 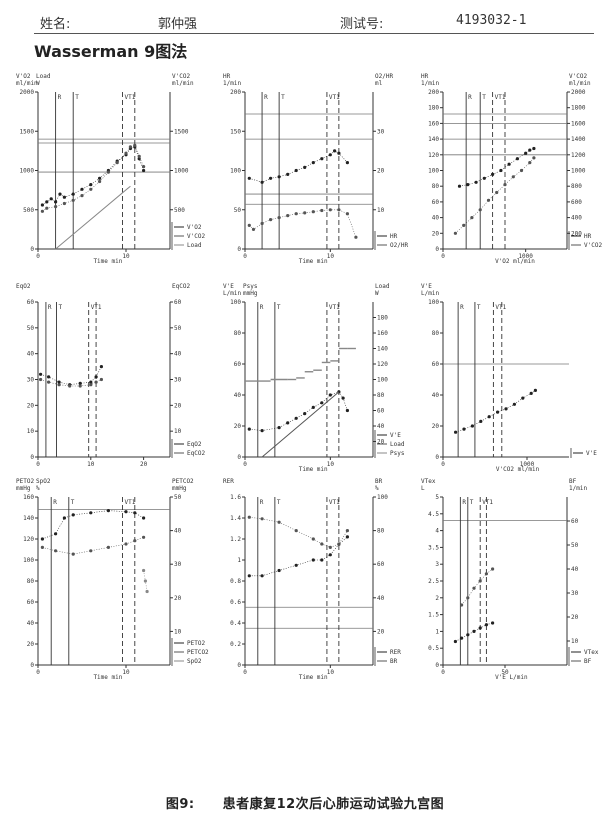 What do you see at coordinates (436, 426) in the screenshot?
I see `y-tick-label: 20` at bounding box center [436, 426].